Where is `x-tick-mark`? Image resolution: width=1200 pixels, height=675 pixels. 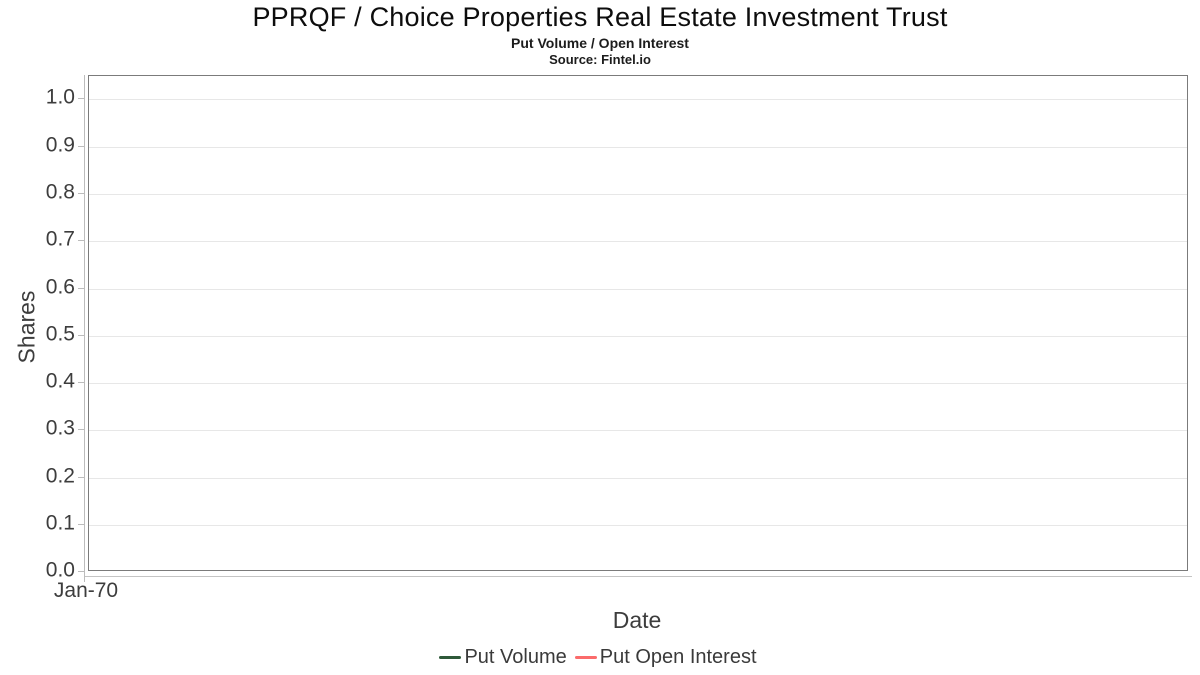 x-tick-mark is located at coordinates (84, 579).